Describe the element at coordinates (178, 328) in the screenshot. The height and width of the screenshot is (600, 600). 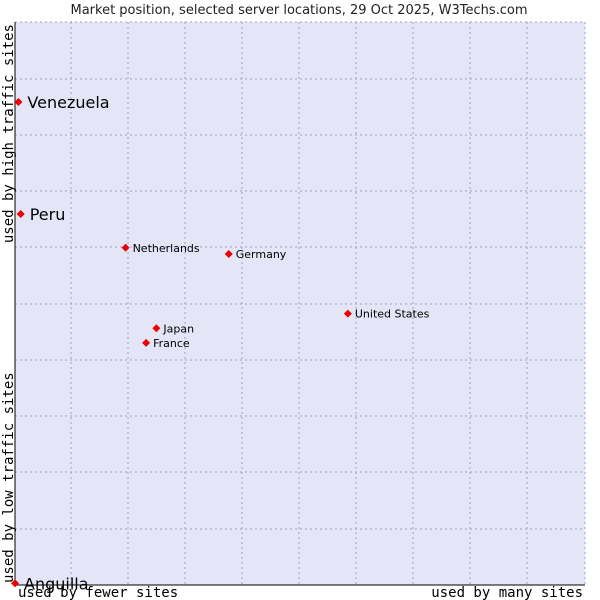
I see `data-label-japan: Japan` at that location.